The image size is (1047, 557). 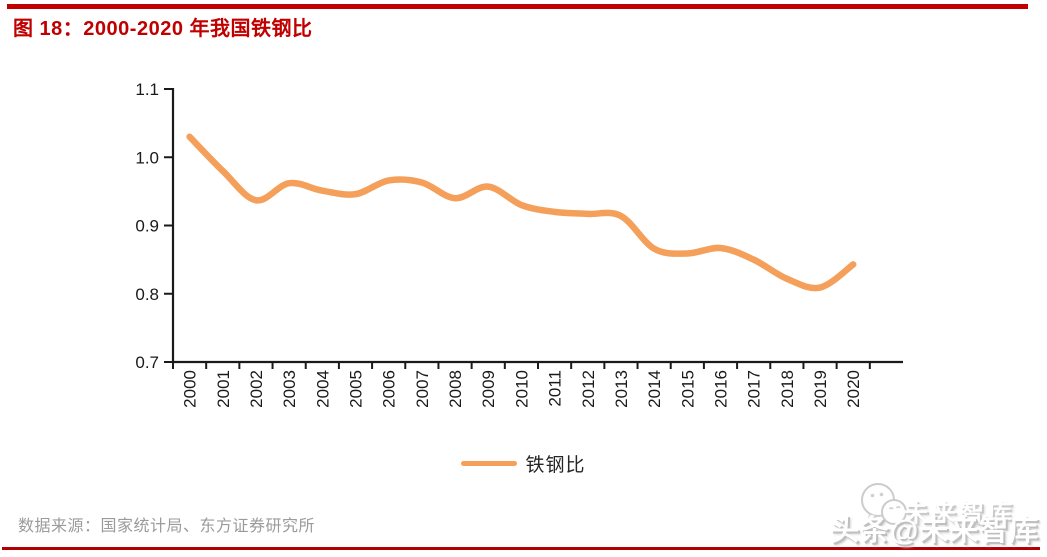 What do you see at coordinates (621, 389) in the screenshot?
I see `x-tick-label: 2013` at bounding box center [621, 389].